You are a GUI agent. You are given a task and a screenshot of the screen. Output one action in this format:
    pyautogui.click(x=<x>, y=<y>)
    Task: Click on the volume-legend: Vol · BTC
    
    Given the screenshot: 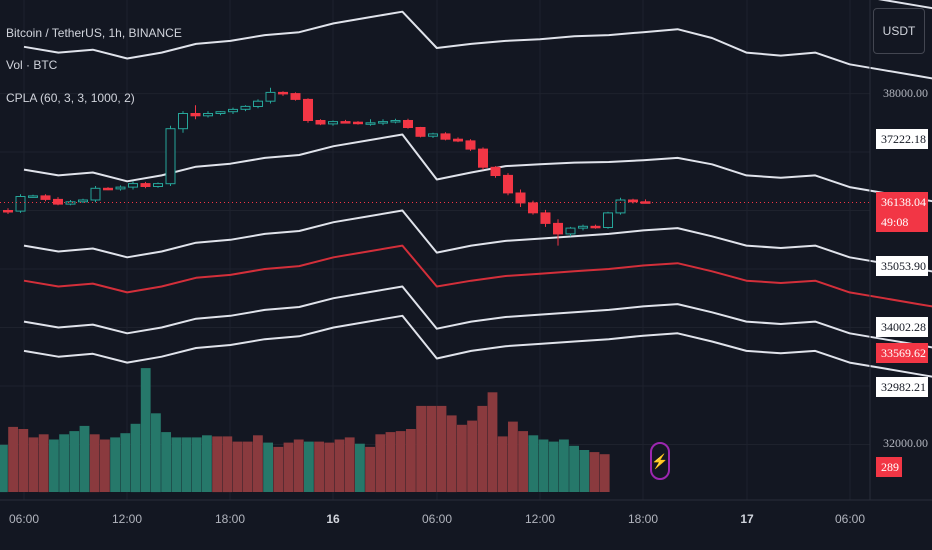 What is the action you would take?
    pyautogui.click(x=32, y=65)
    